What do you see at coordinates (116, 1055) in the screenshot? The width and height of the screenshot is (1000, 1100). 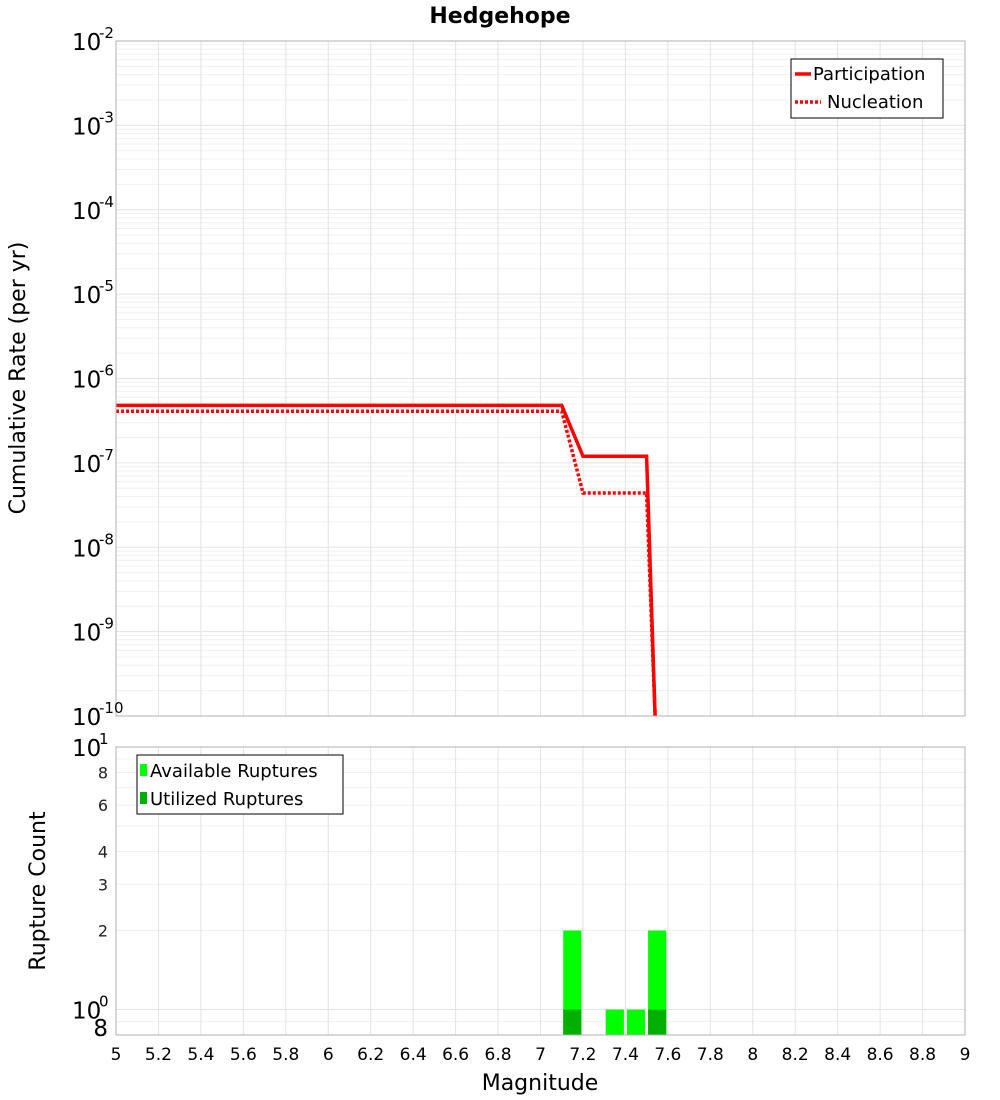 I see `x-tick-label: 5` at bounding box center [116, 1055].